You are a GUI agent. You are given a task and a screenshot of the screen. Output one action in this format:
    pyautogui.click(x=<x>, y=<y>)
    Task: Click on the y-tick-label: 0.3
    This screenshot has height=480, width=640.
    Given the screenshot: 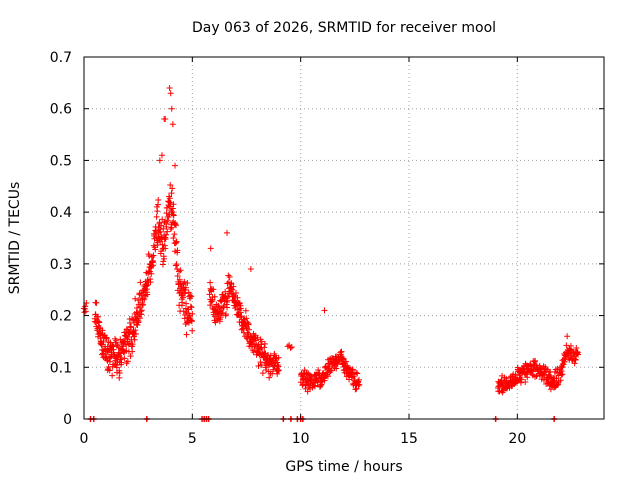 What is the action you would take?
    pyautogui.click(x=61, y=265)
    